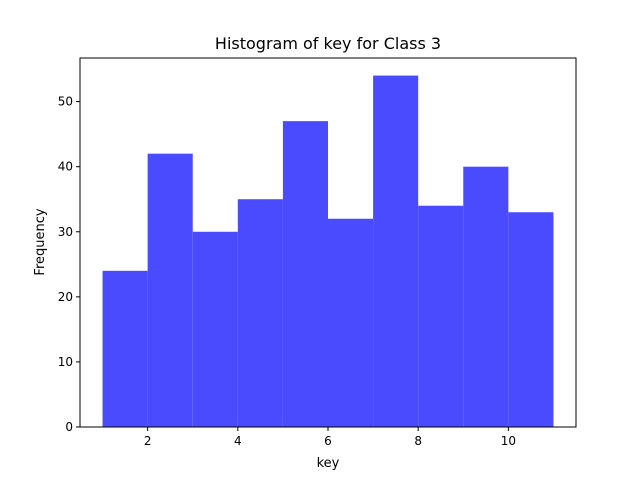 The image size is (640, 480). I want to click on y-axis-label: Frequency, so click(40, 241).